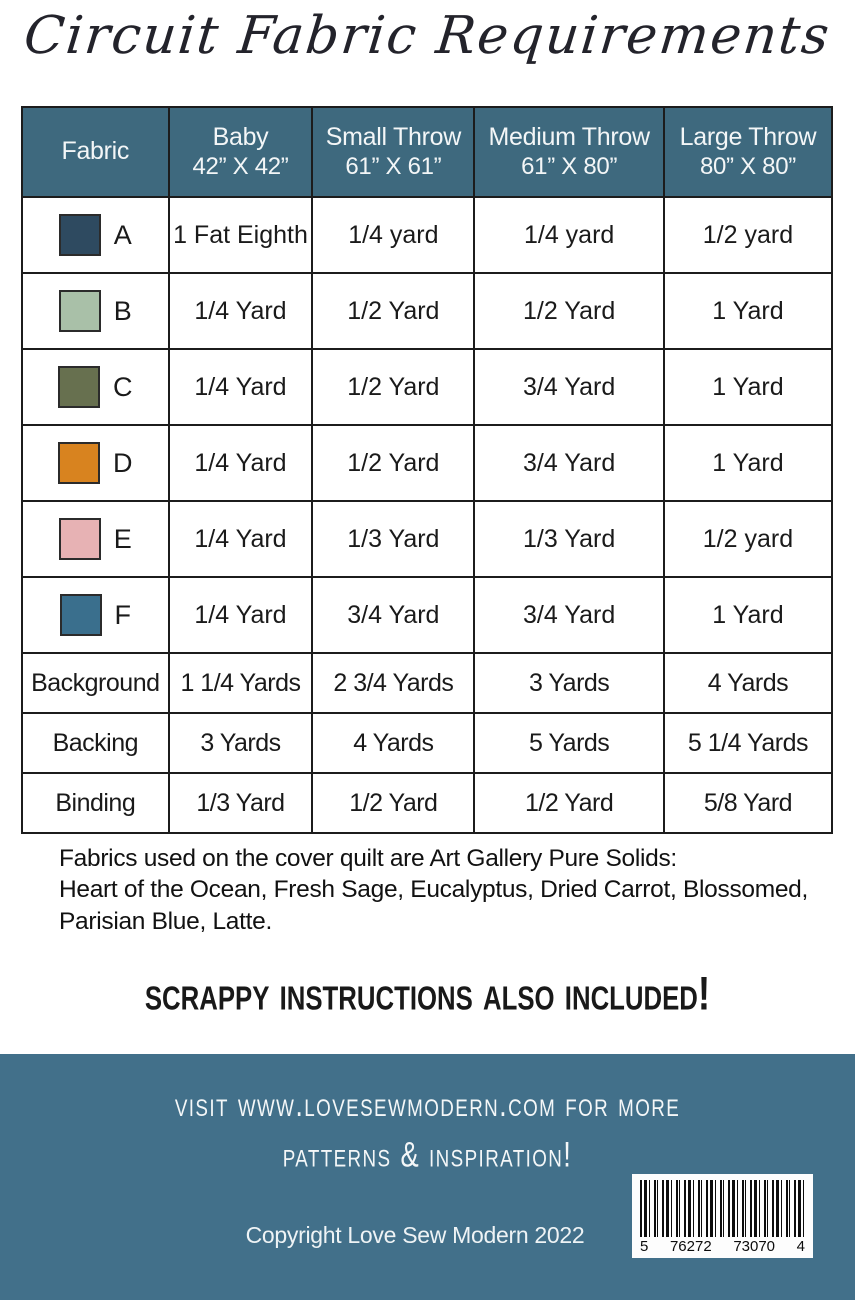  What do you see at coordinates (240, 235) in the screenshot?
I see `cell-value: 1 Fat Eighth` at bounding box center [240, 235].